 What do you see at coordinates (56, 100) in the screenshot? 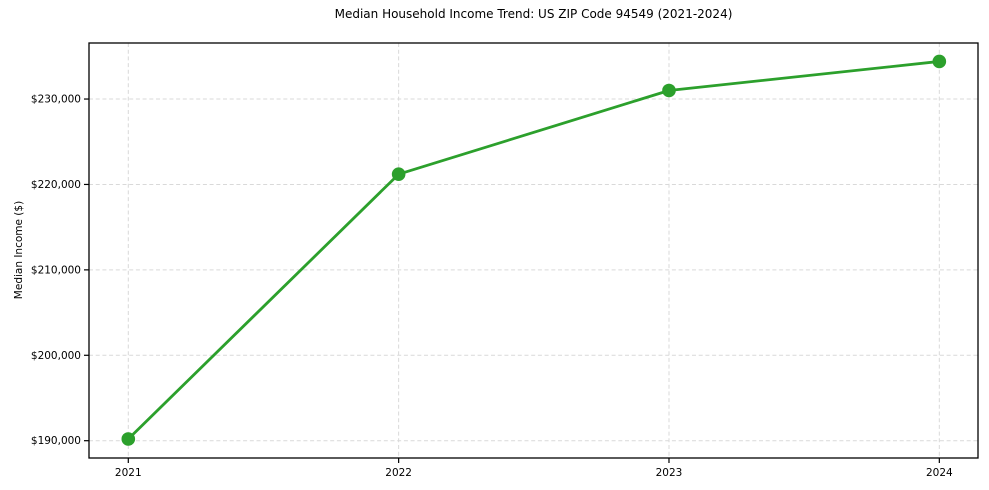
I see `y-tick-label: $230,000` at bounding box center [56, 100].